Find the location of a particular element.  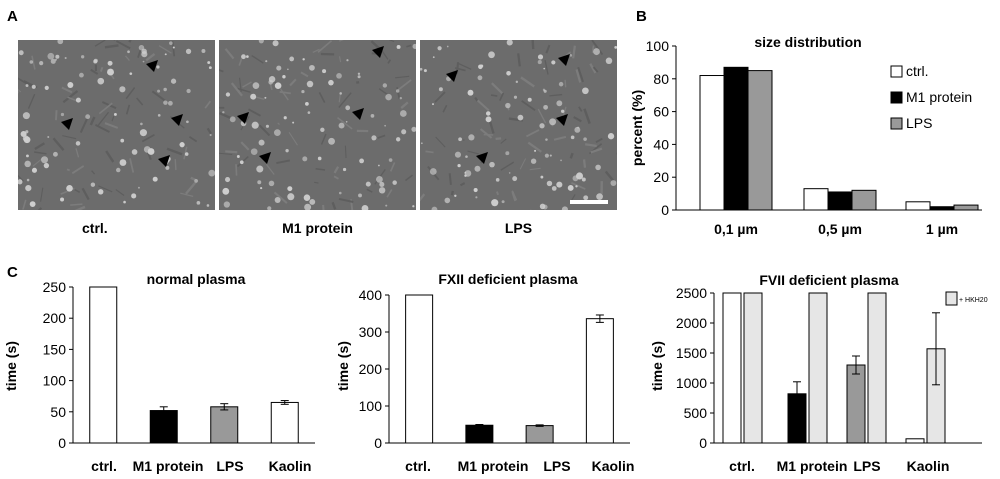

chart-c1-bar is located at coordinates (163, 427).